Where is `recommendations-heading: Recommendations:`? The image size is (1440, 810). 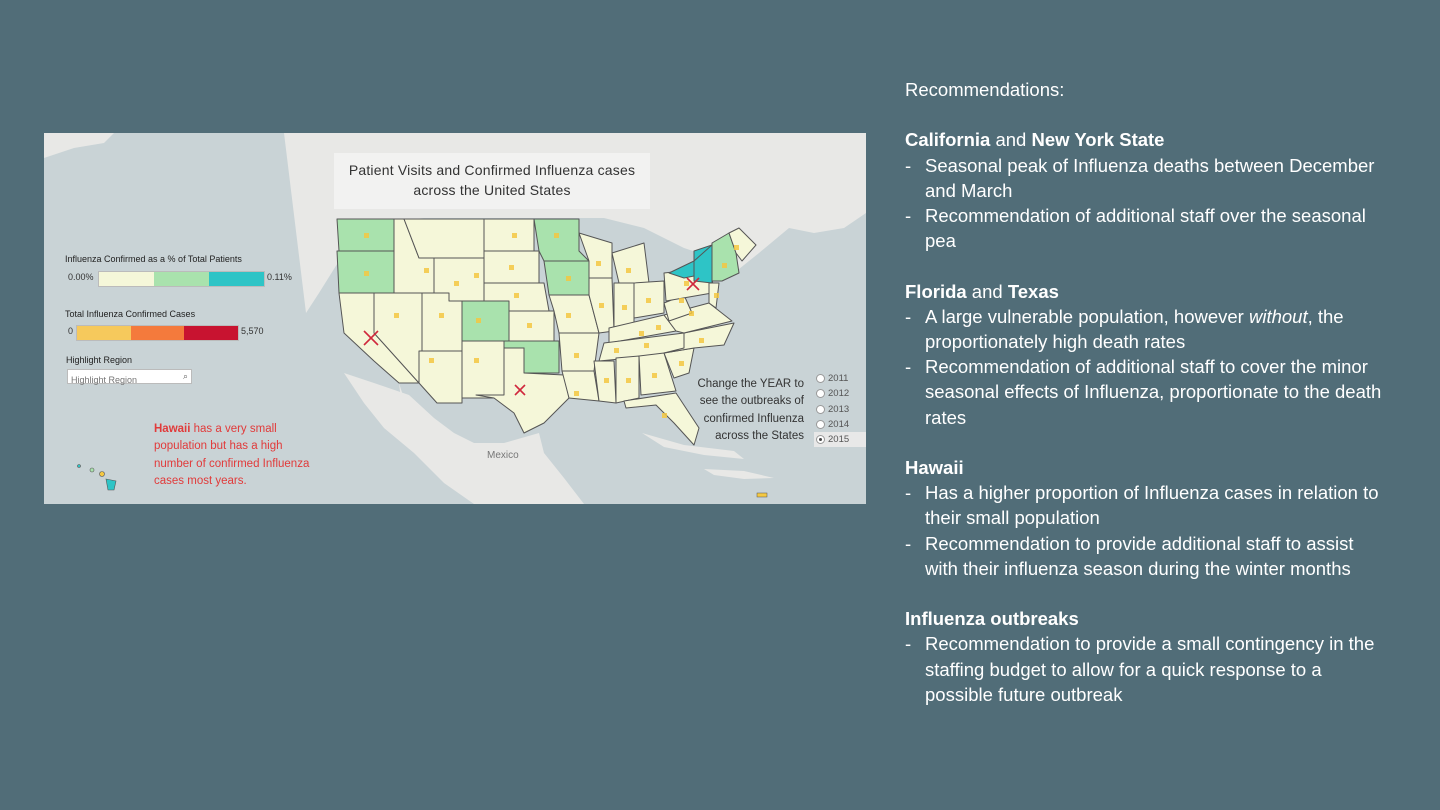 recommendations-heading: Recommendations: is located at coordinates (985, 89).